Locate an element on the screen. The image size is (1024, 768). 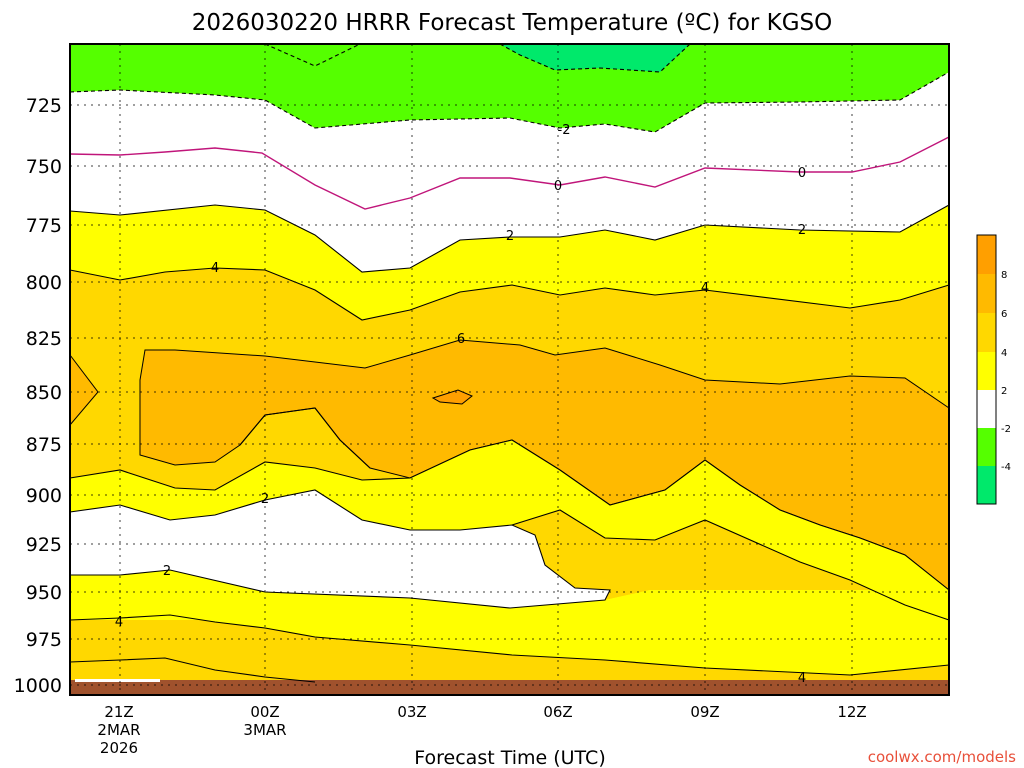
y-tick-label: 825 is located at coordinates (44, 339).